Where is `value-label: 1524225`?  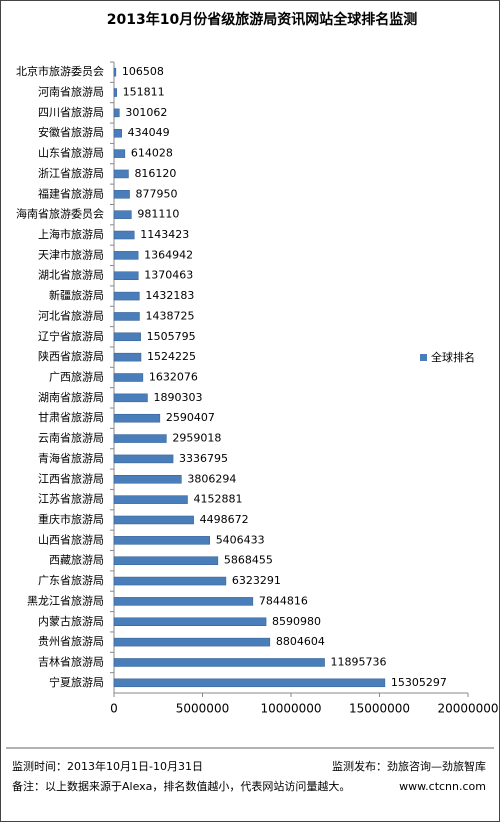 value-label: 1524225 is located at coordinates (171, 356).